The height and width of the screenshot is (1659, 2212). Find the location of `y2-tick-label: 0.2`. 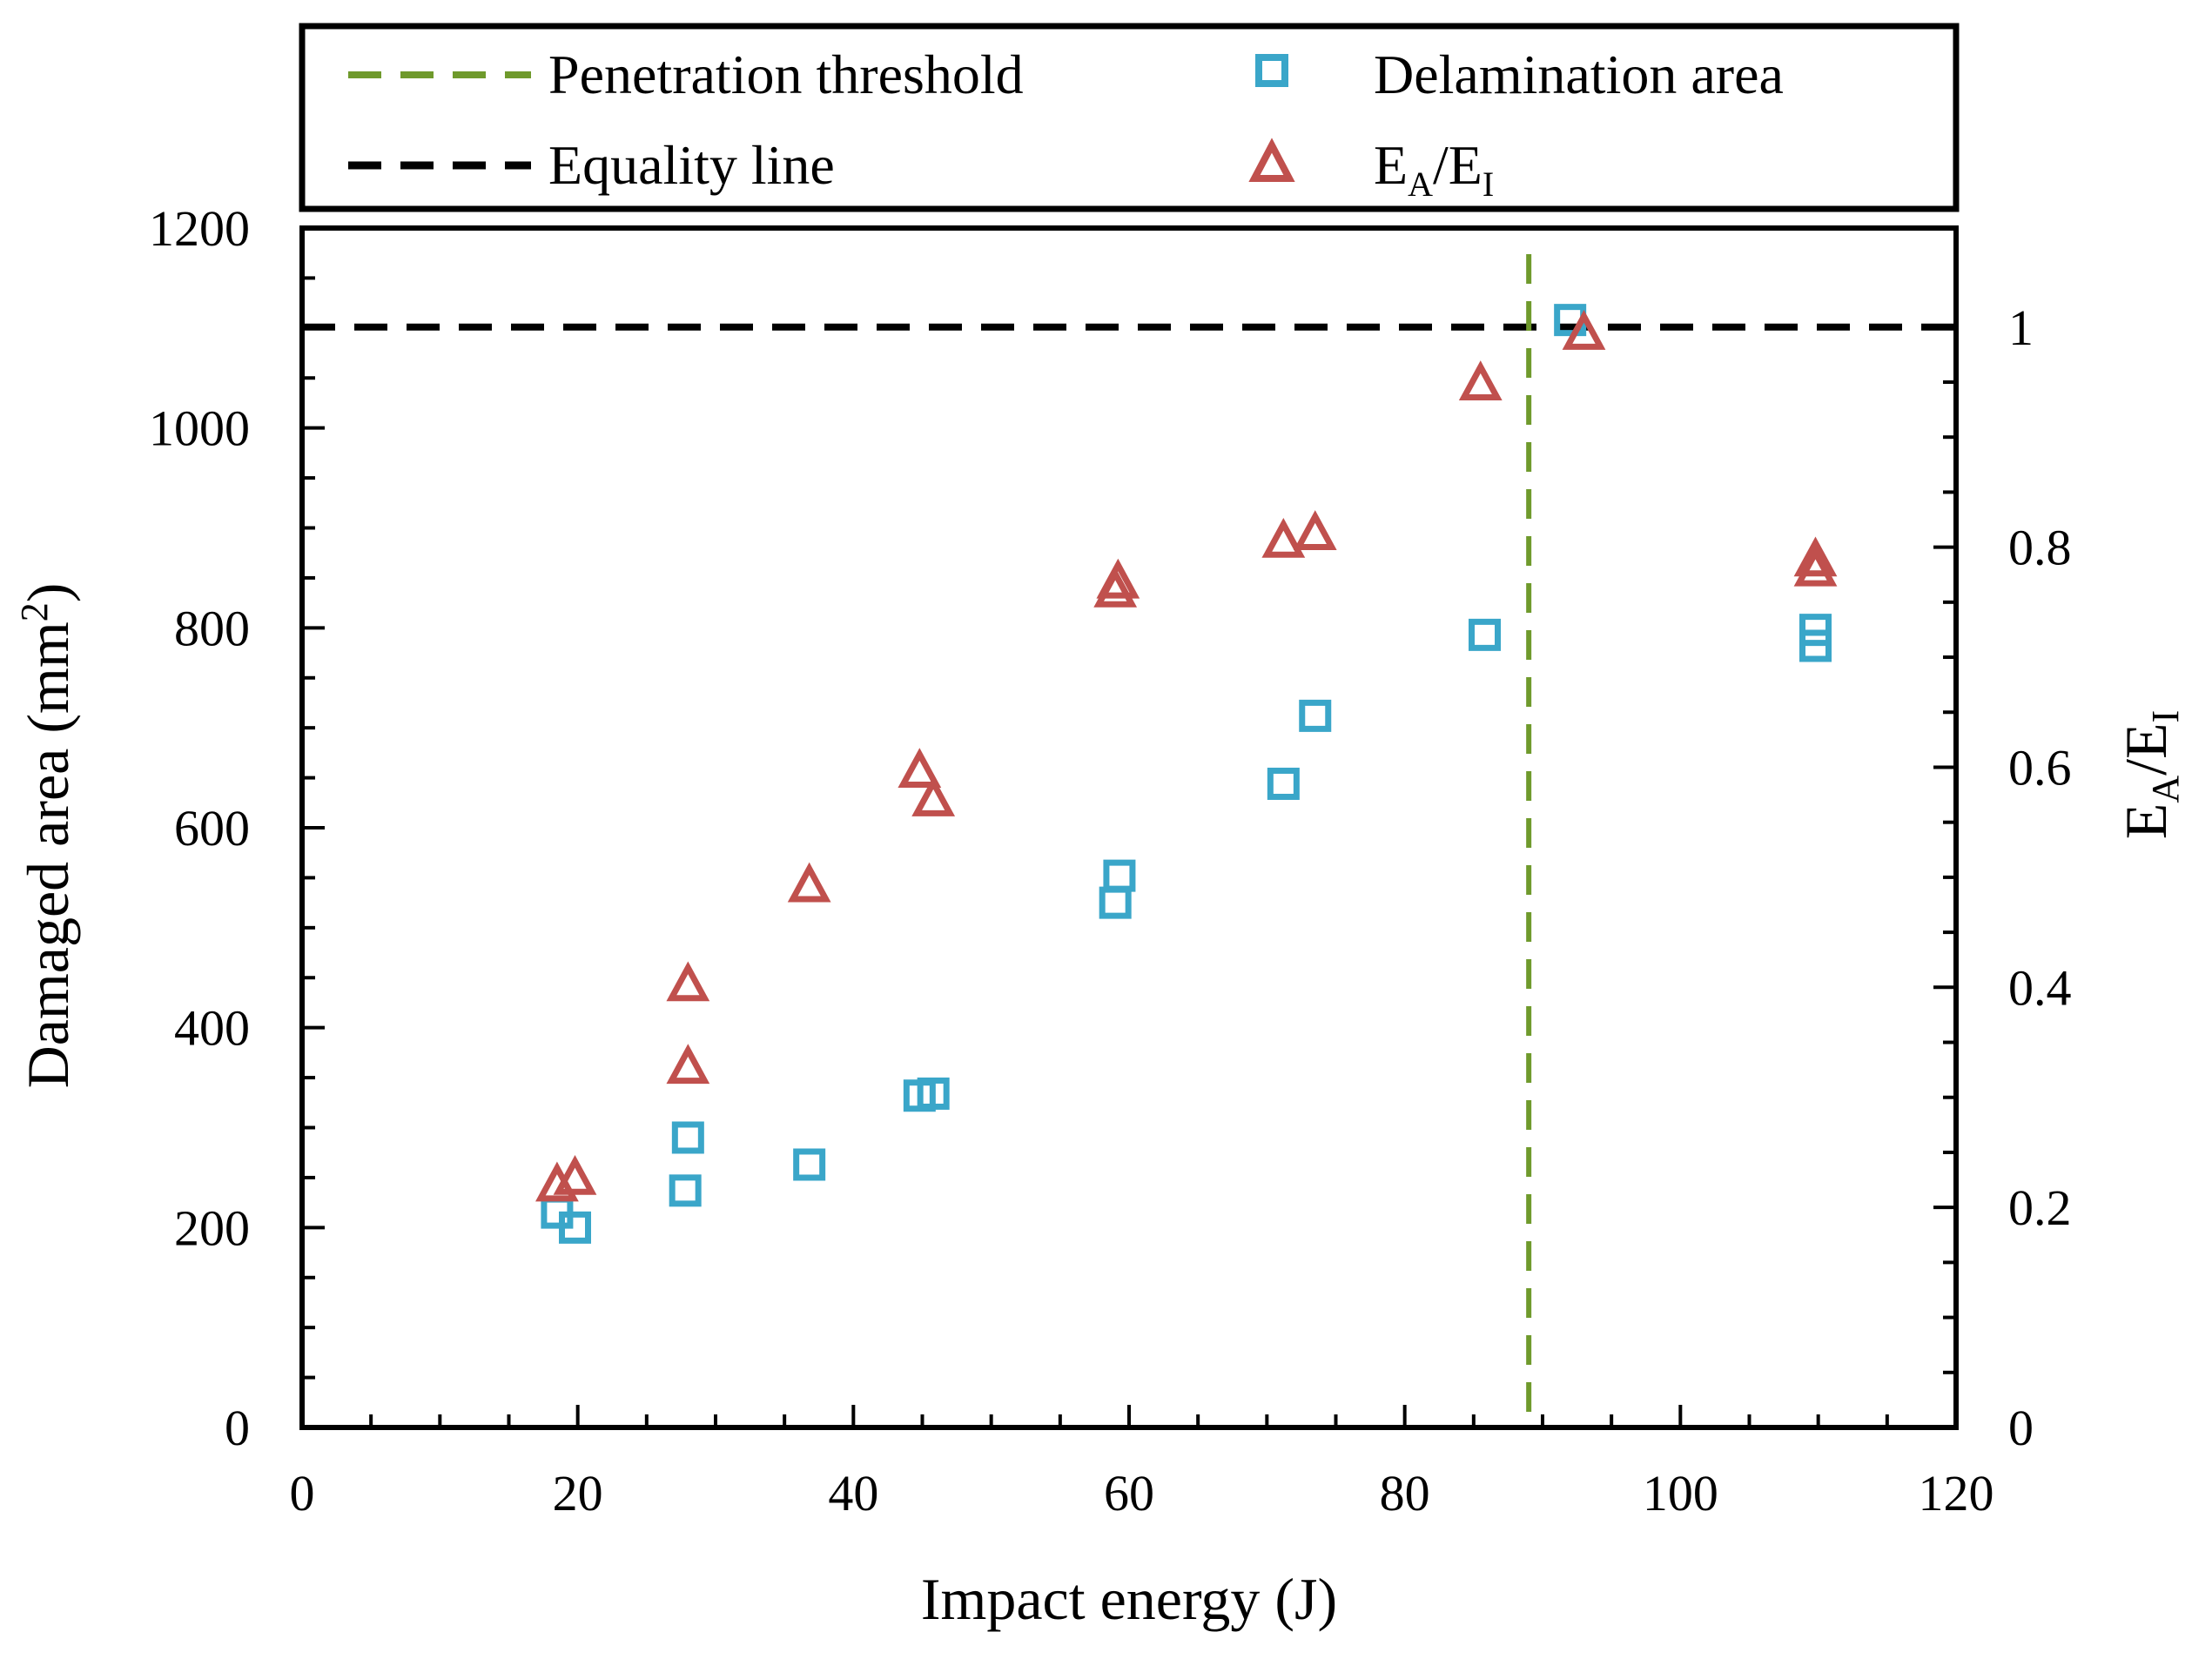

y2-tick-label: 0.2 is located at coordinates (2040, 1207).